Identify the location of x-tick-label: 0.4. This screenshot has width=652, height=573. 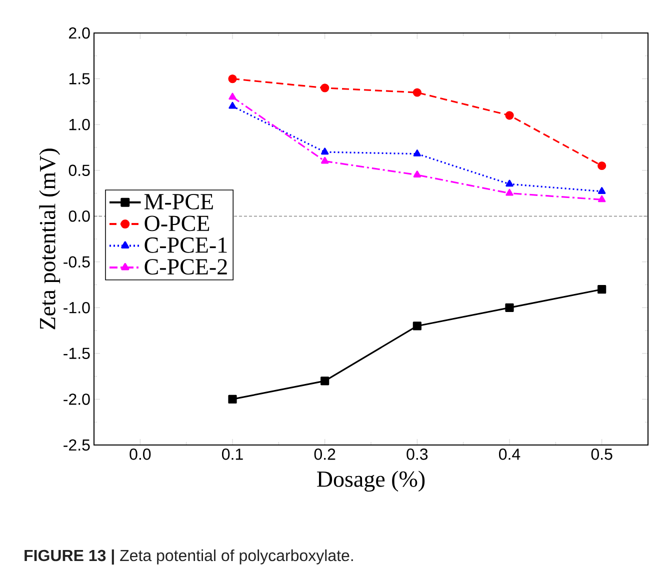
(509, 454).